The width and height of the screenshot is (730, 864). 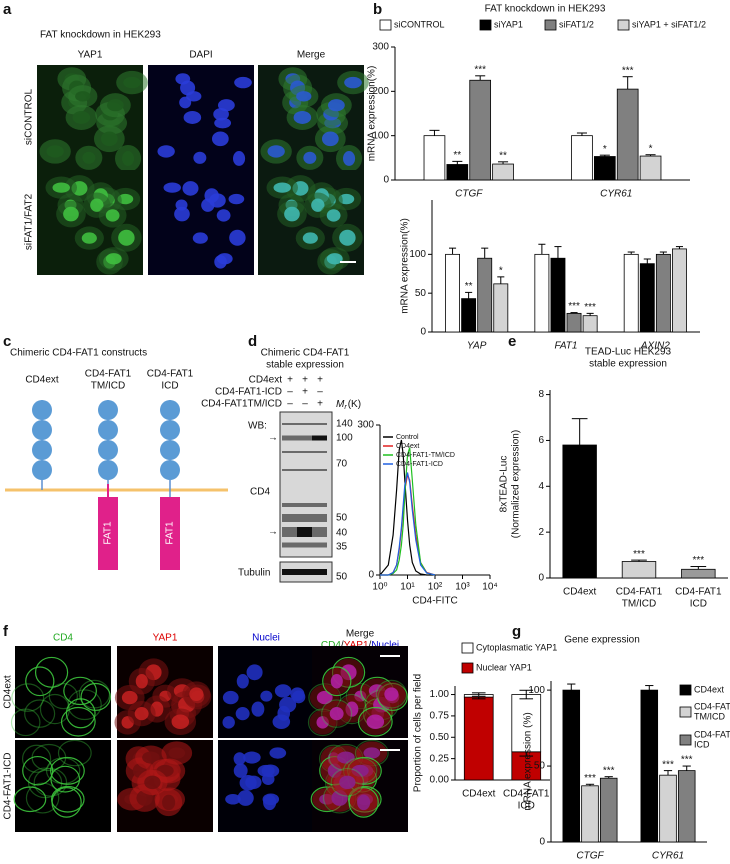 I want to click on legend-label: siYAP1 + siFAT1/2, so click(x=669, y=24).